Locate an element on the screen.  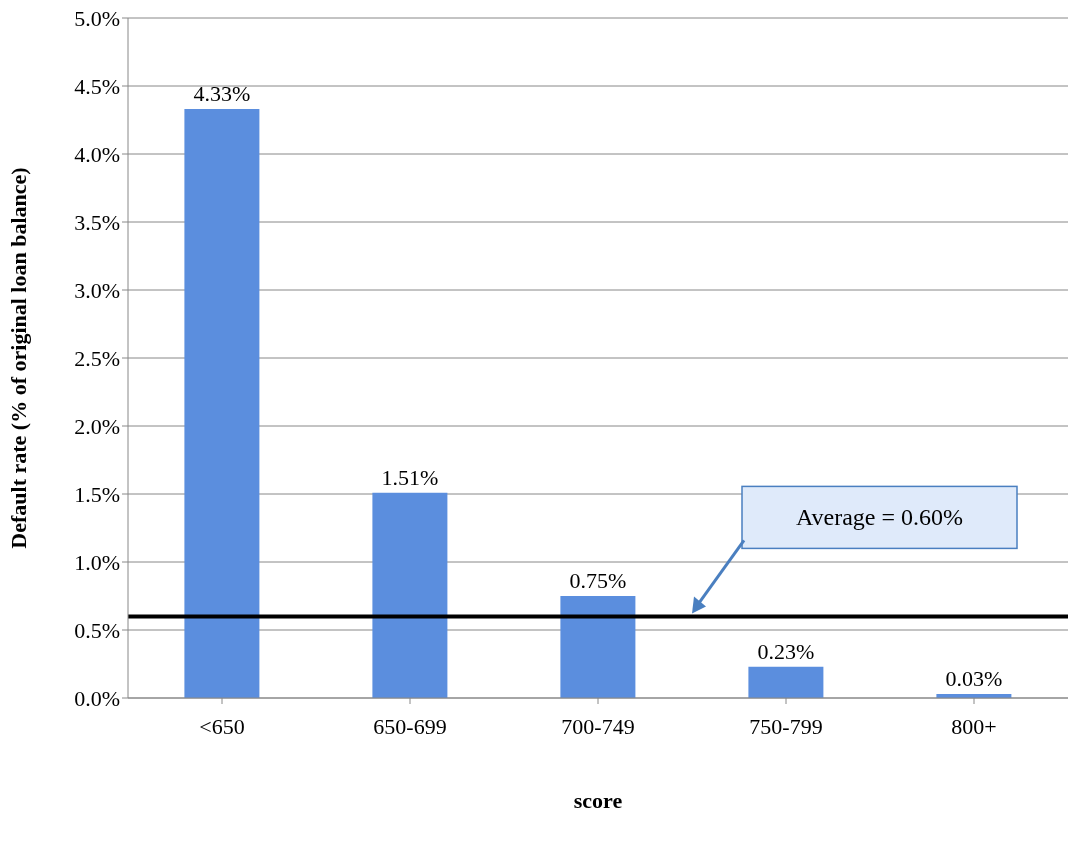
y-tick-label: 1.0% is located at coordinates (97, 562).